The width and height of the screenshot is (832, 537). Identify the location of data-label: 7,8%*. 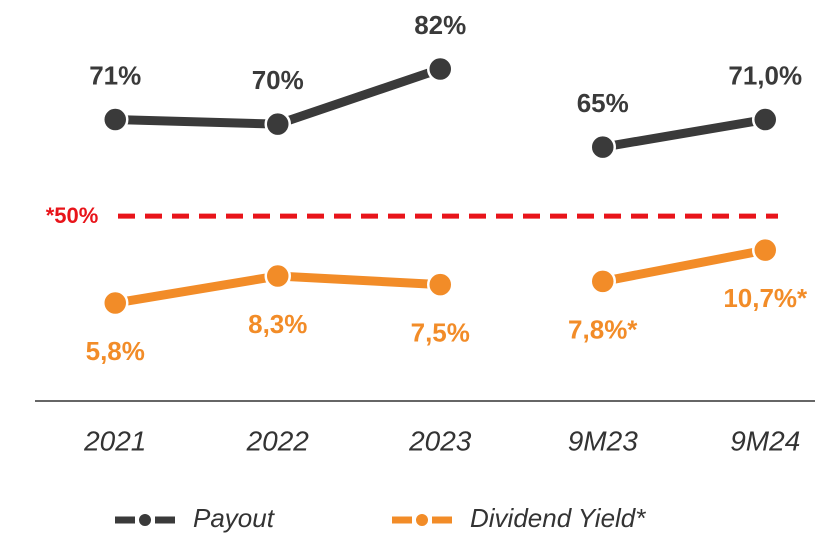
(603, 329).